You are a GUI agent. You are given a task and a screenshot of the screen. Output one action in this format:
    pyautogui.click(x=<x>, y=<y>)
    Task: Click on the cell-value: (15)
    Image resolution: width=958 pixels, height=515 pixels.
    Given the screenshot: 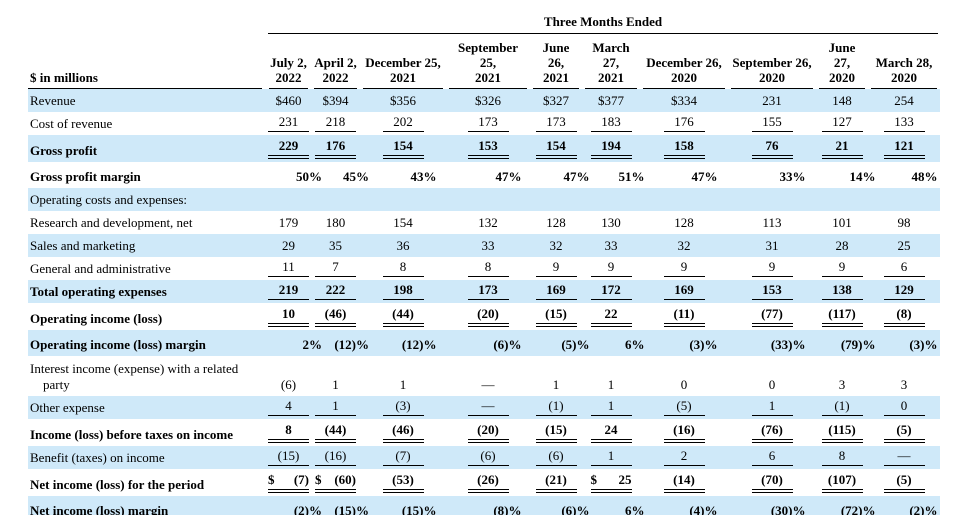 What is the action you would take?
    pyautogui.click(x=556, y=432)
    